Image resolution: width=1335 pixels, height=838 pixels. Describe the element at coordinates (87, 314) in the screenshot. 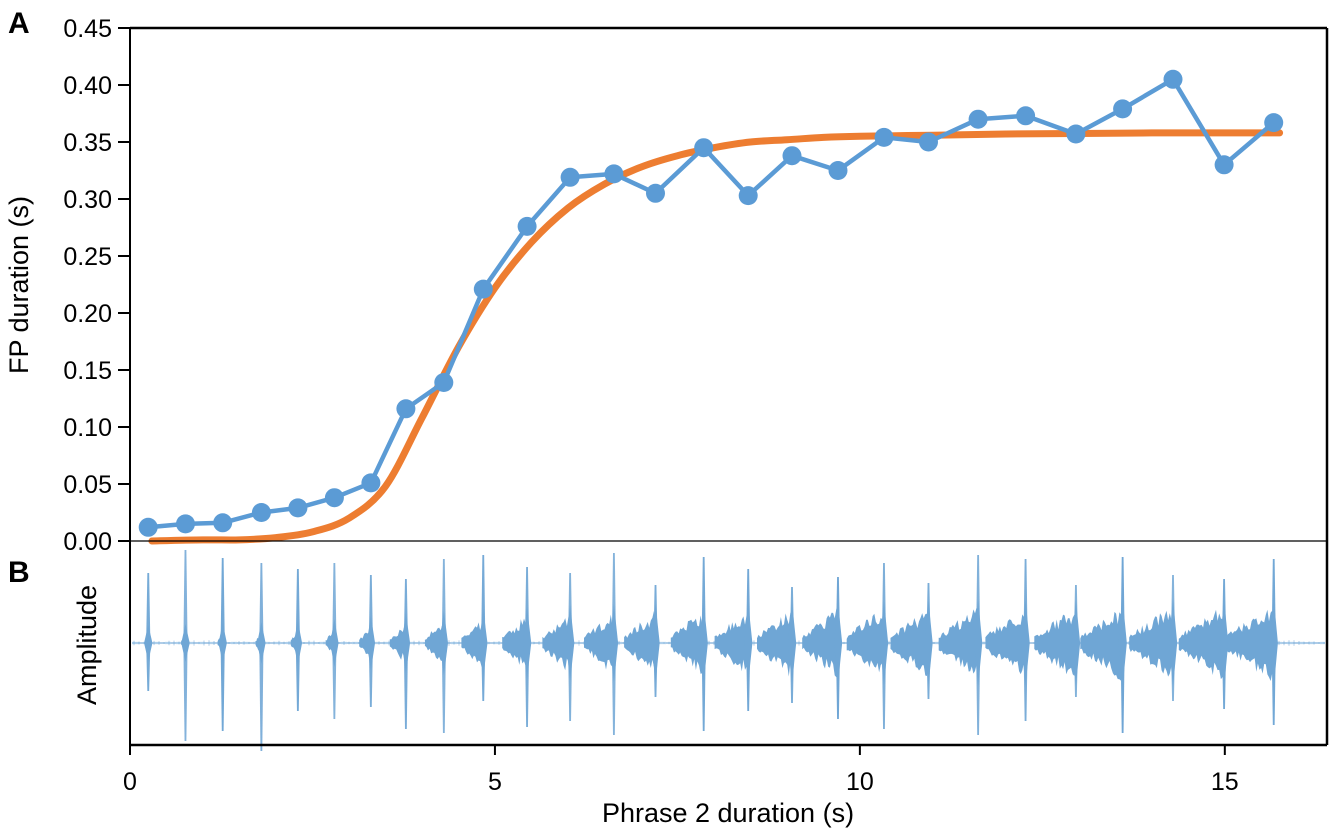

I see `y-tick-label: 0.20` at that location.